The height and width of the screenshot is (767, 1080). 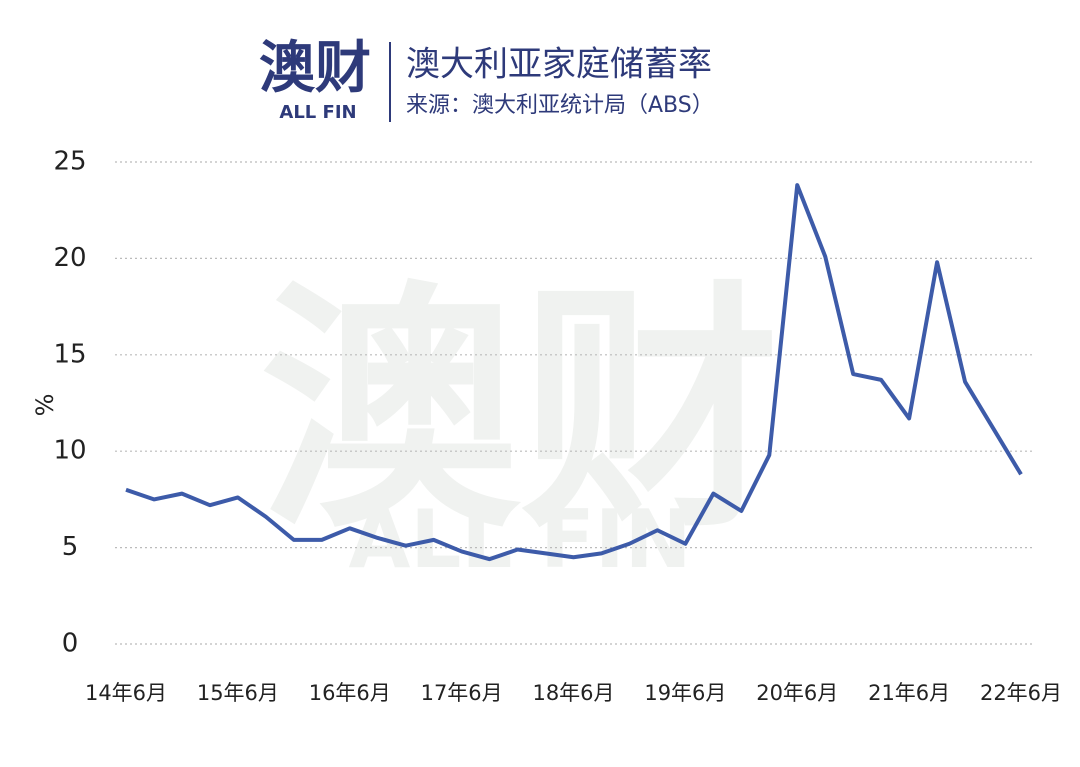 What do you see at coordinates (69, 451) in the screenshot?
I see `y-tick-label: 10` at bounding box center [69, 451].